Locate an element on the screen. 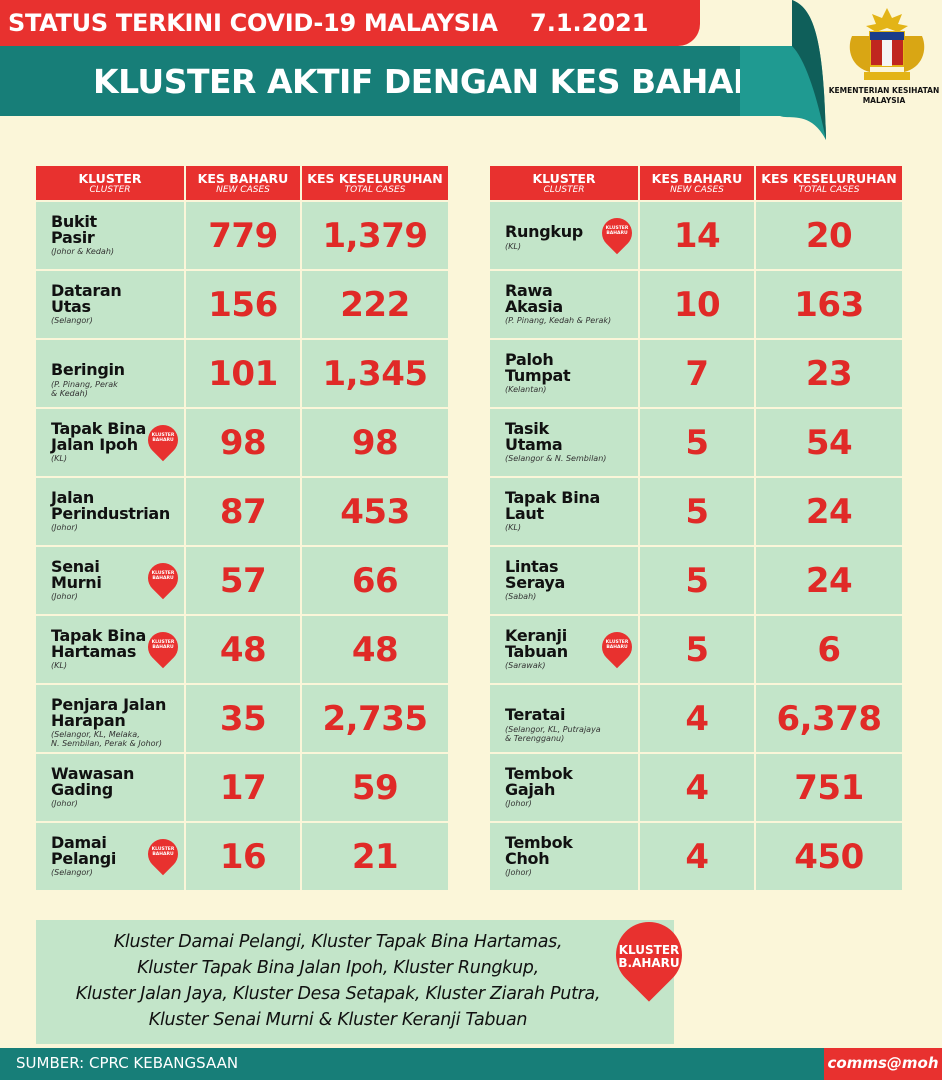 This screenshot has width=942, height=1080. pin-label: KLUSTER BAHARU is located at coordinates (163, 645).